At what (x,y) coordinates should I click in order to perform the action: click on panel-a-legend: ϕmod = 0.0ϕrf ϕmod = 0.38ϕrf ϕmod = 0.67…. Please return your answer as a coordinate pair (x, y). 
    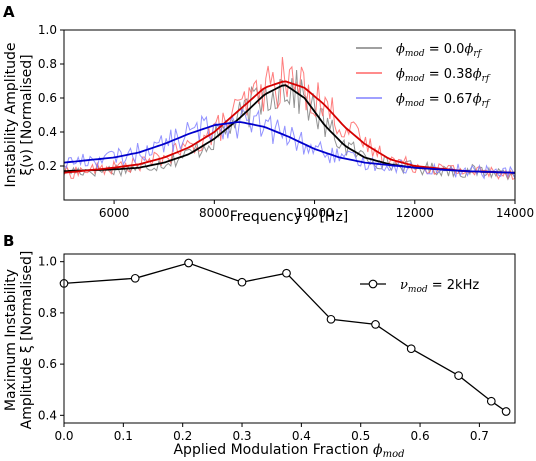
    Looking at the image, I should click on (423, 75).